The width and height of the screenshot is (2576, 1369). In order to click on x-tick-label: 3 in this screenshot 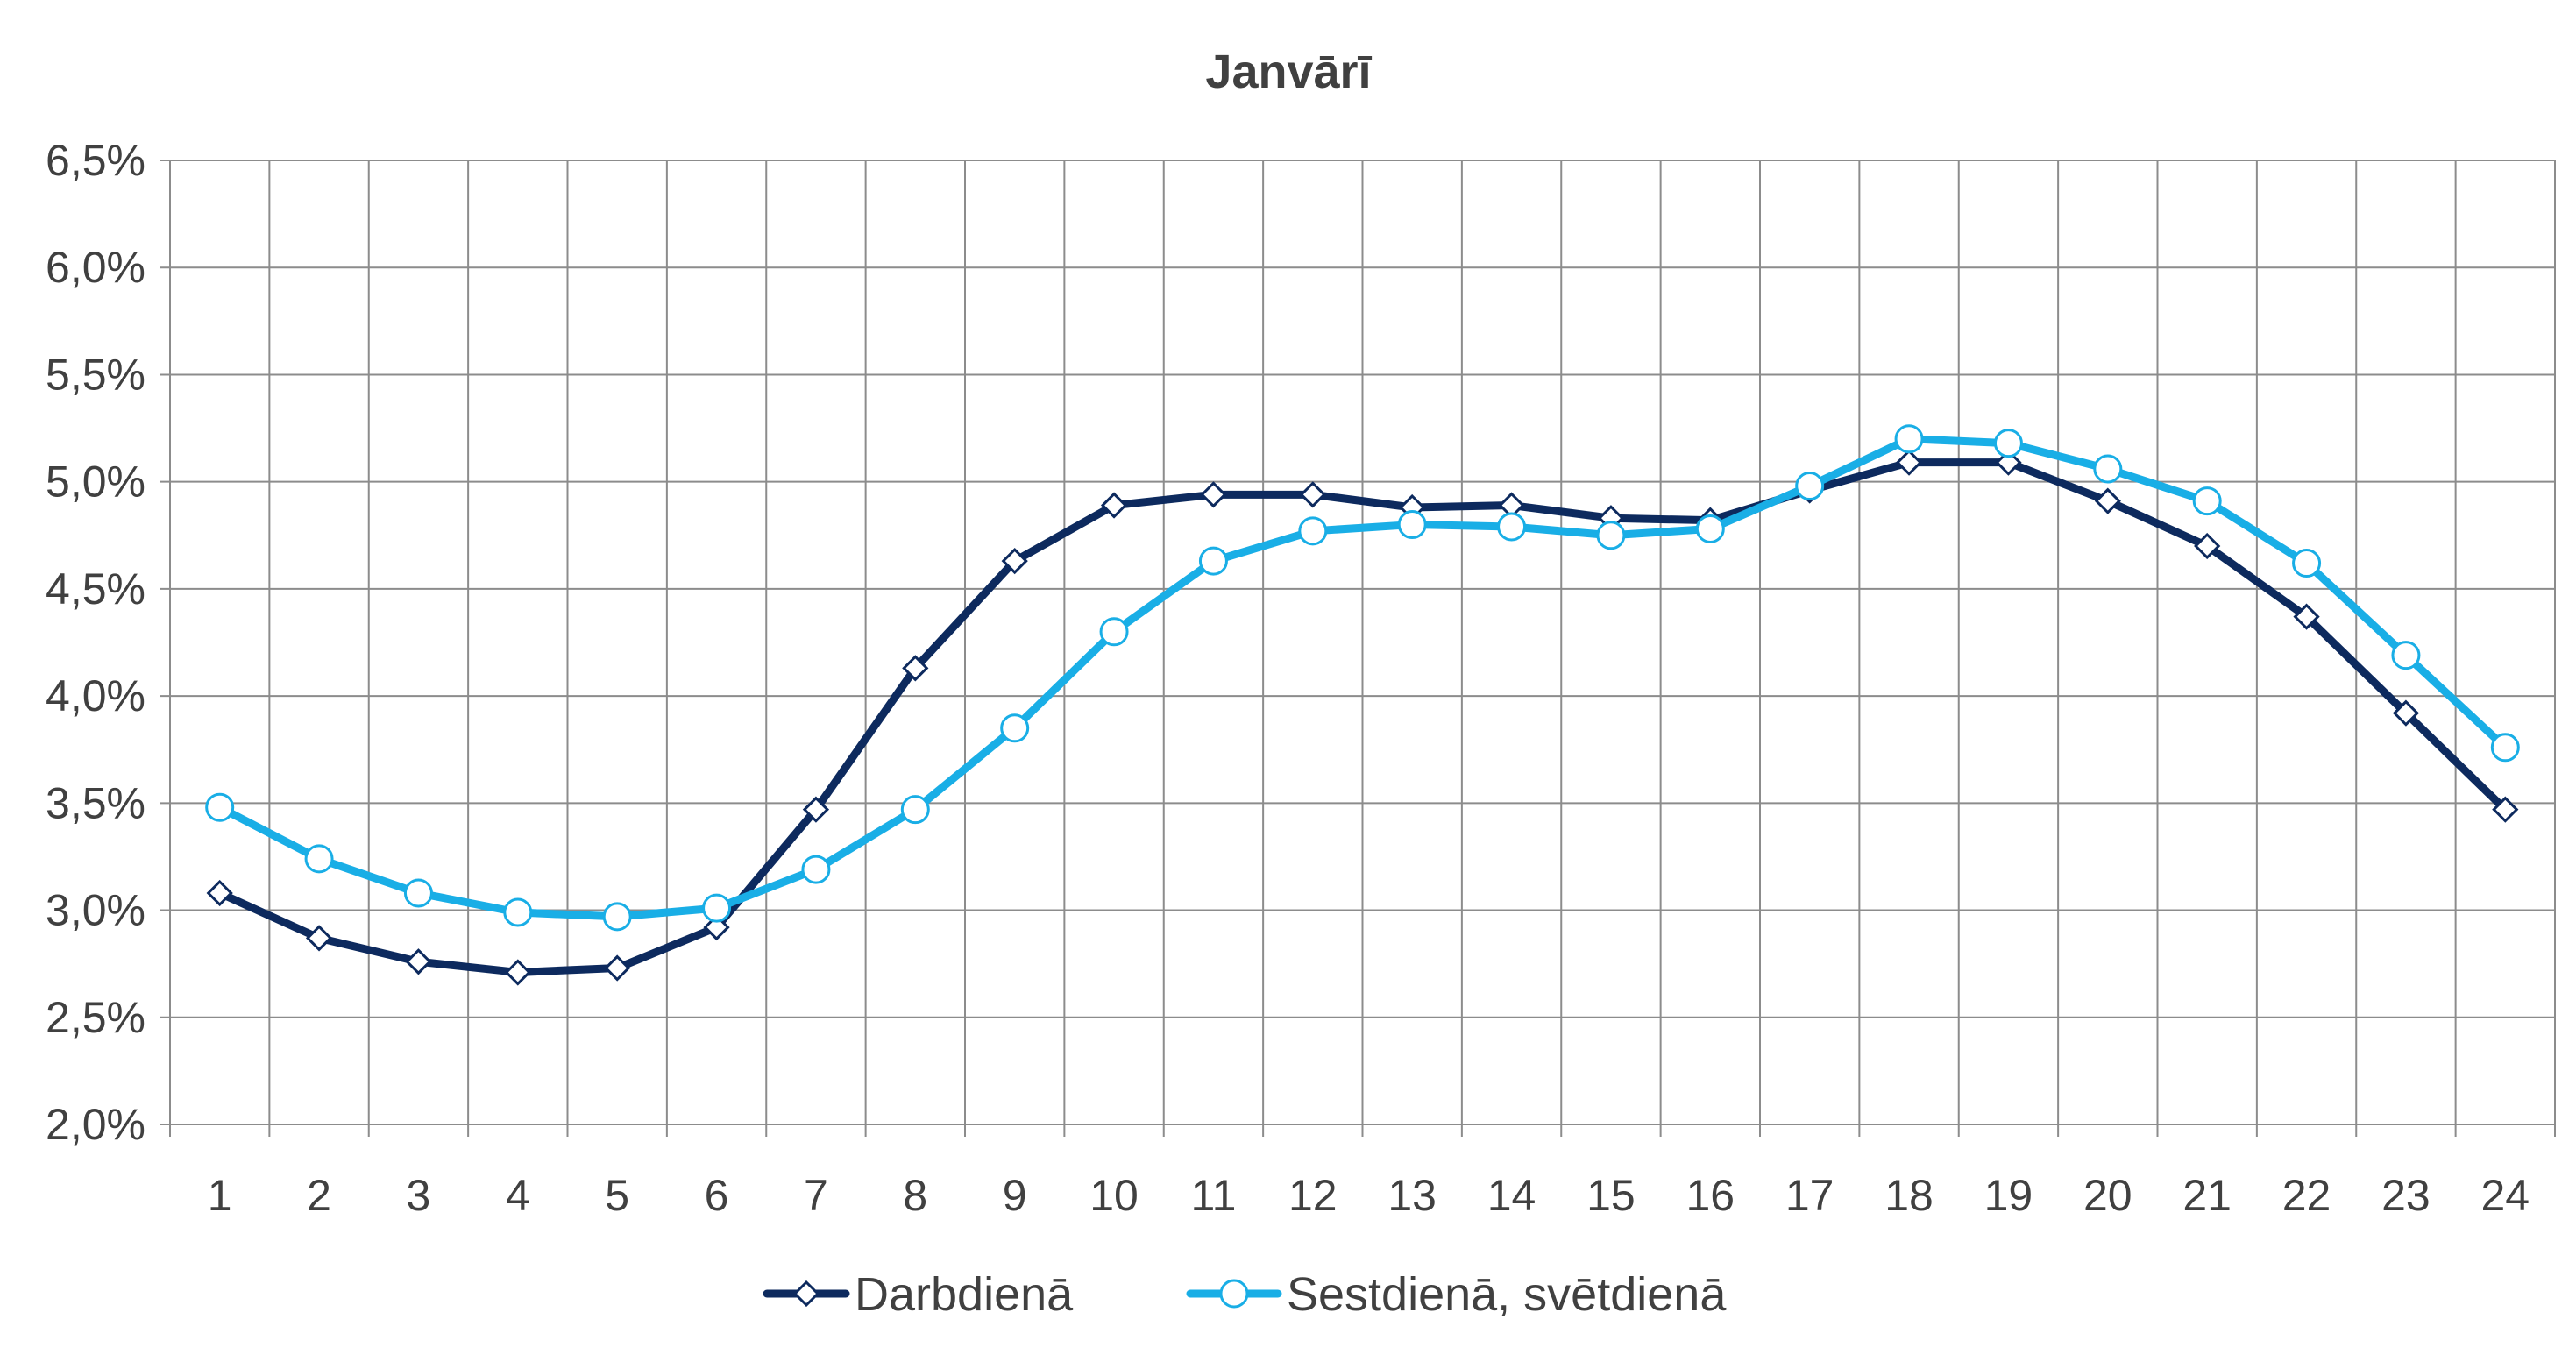, I will do `click(419, 1195)`.